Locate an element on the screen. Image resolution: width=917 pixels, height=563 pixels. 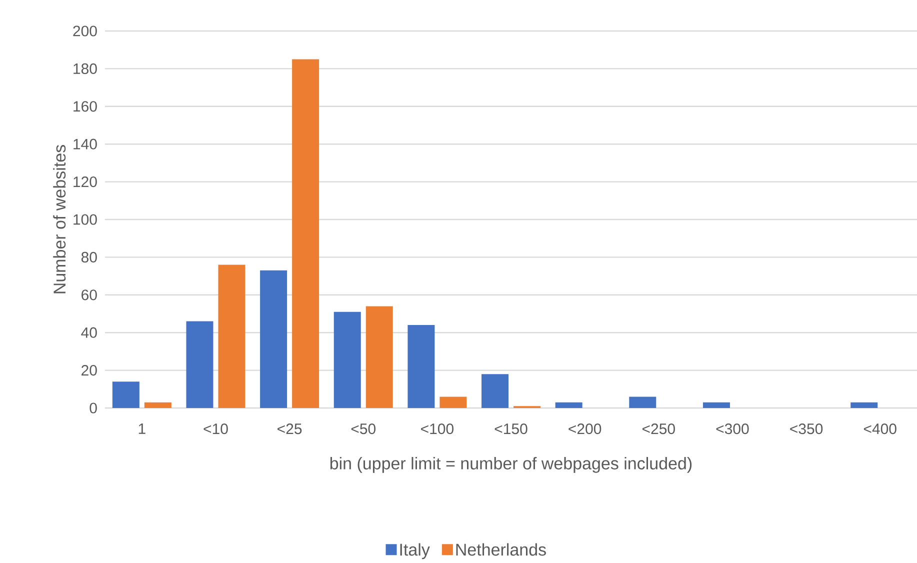
x-tick-label: <100 is located at coordinates (437, 429).